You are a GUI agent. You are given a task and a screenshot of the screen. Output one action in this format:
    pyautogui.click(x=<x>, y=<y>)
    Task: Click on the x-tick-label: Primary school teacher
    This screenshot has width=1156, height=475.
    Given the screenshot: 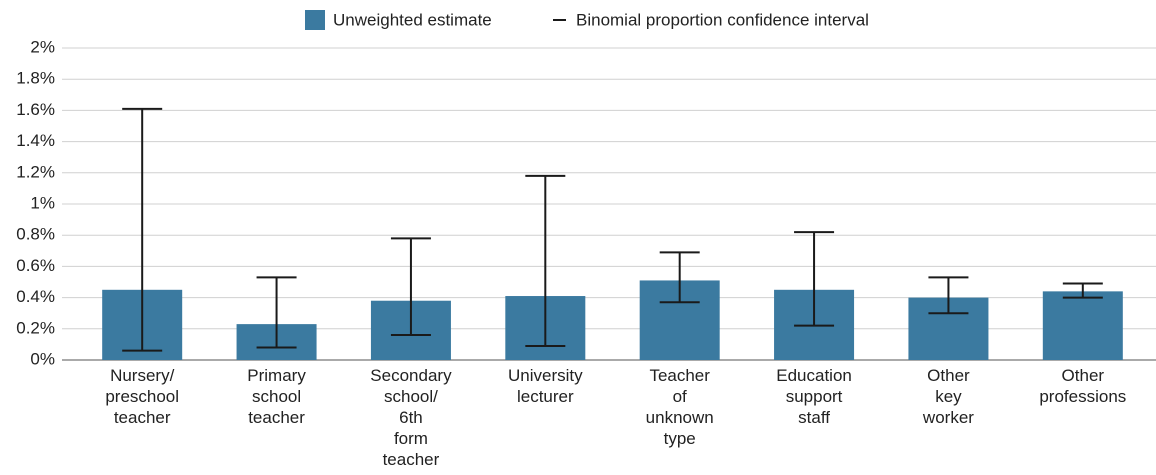 What is the action you would take?
    pyautogui.click(x=276, y=396)
    